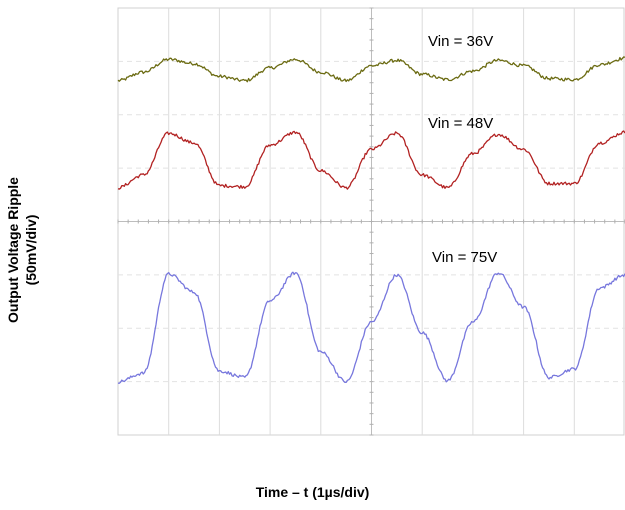  What do you see at coordinates (460, 123) in the screenshot?
I see `series-label-2: Vin = 48V` at bounding box center [460, 123].